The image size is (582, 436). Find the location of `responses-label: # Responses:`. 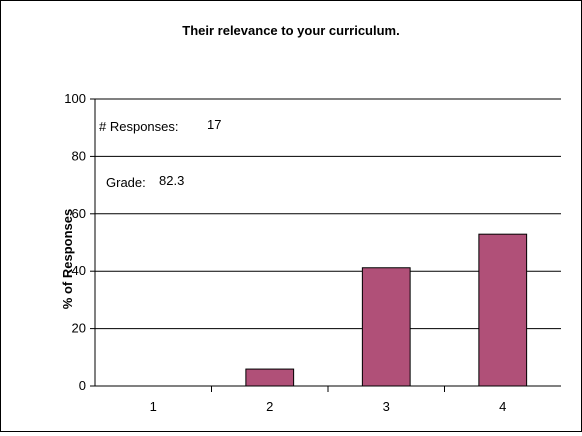

responses-label: # Responses: is located at coordinates (139, 126).